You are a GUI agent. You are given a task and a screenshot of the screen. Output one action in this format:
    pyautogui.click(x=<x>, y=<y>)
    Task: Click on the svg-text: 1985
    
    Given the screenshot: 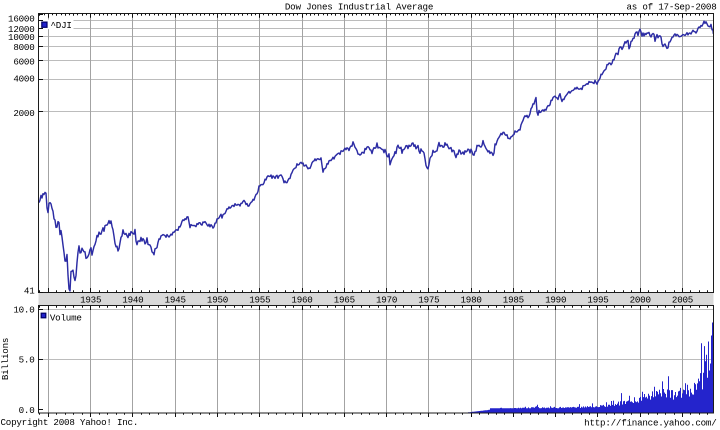 What is the action you would take?
    pyautogui.click(x=513, y=300)
    